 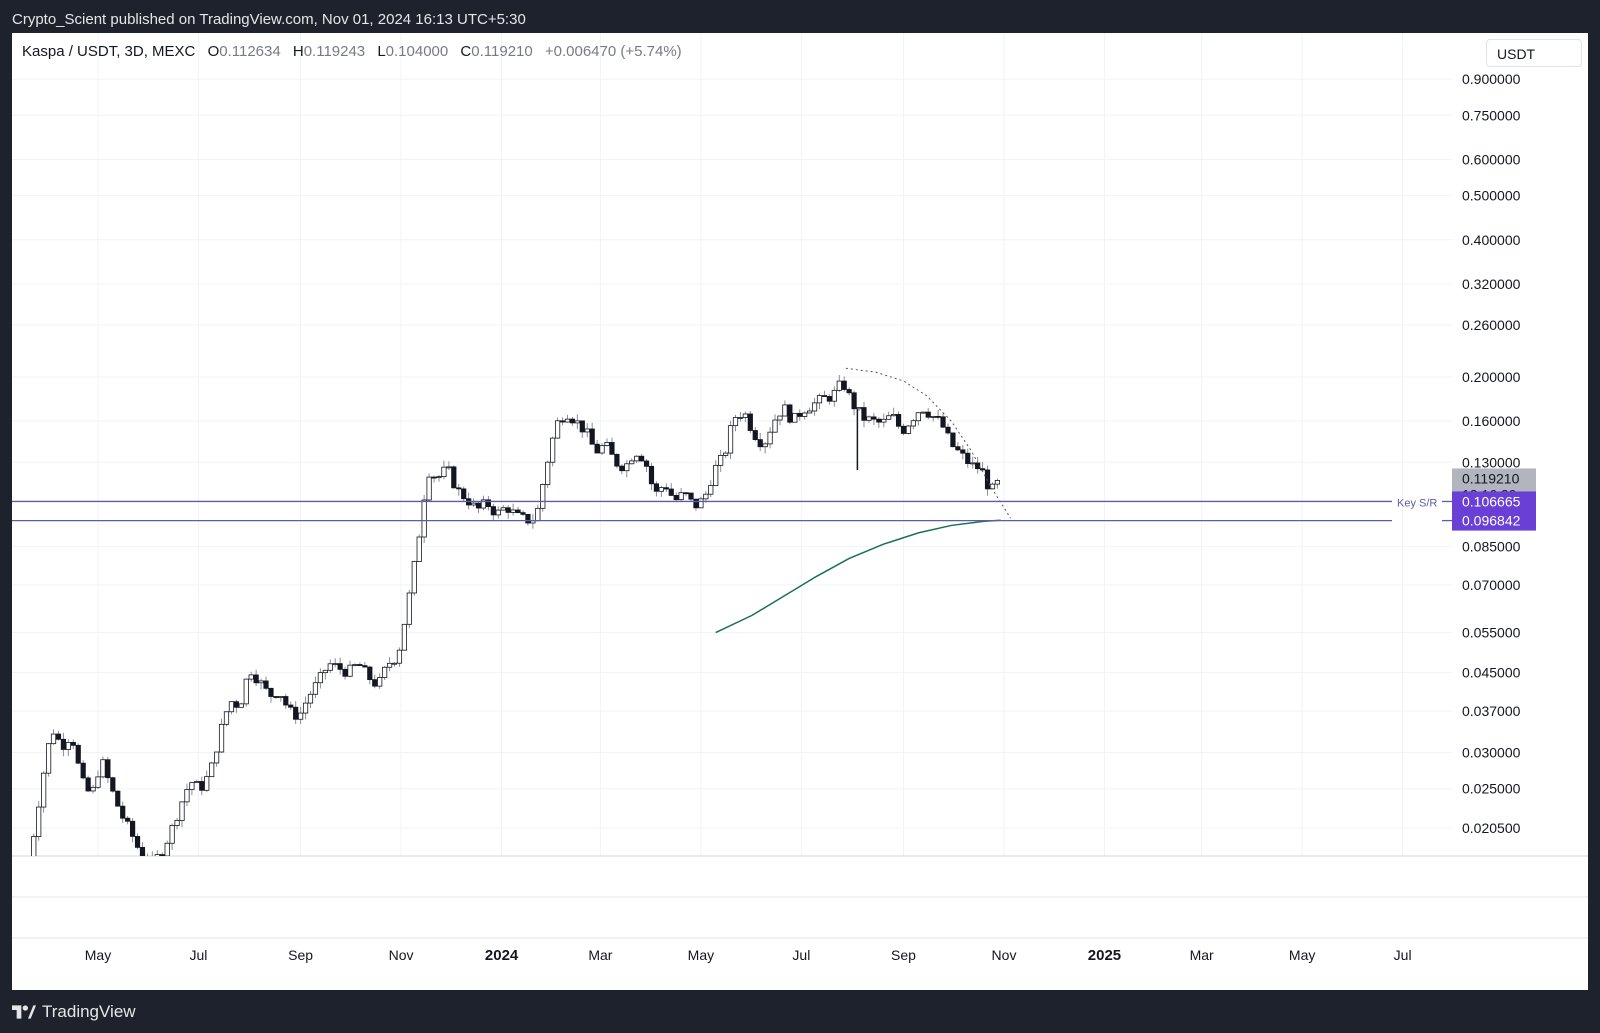 I want to click on y-axis-tick-label: 0.600000, so click(x=1491, y=159).